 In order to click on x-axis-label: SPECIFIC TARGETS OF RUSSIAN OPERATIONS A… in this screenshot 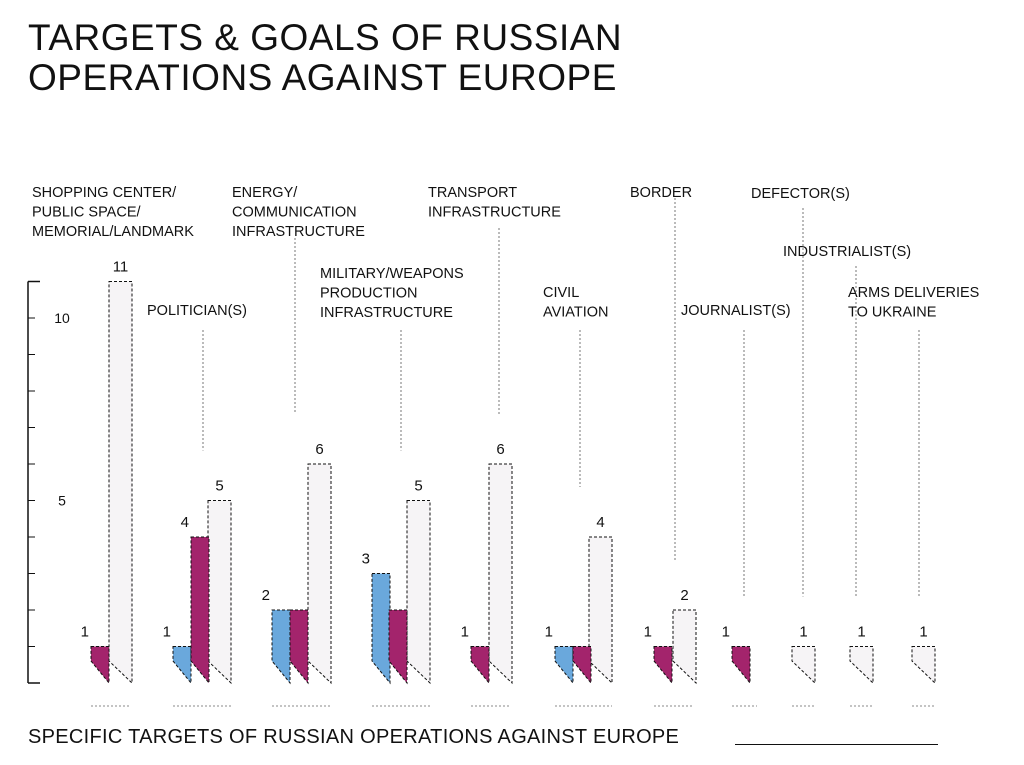, I will do `click(354, 737)`.